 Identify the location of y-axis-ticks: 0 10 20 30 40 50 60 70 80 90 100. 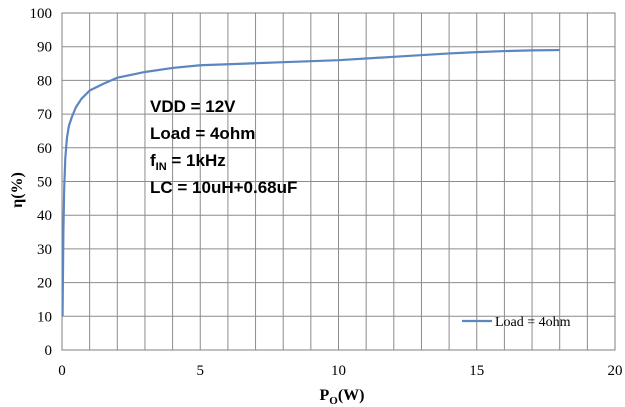
(41, 182).